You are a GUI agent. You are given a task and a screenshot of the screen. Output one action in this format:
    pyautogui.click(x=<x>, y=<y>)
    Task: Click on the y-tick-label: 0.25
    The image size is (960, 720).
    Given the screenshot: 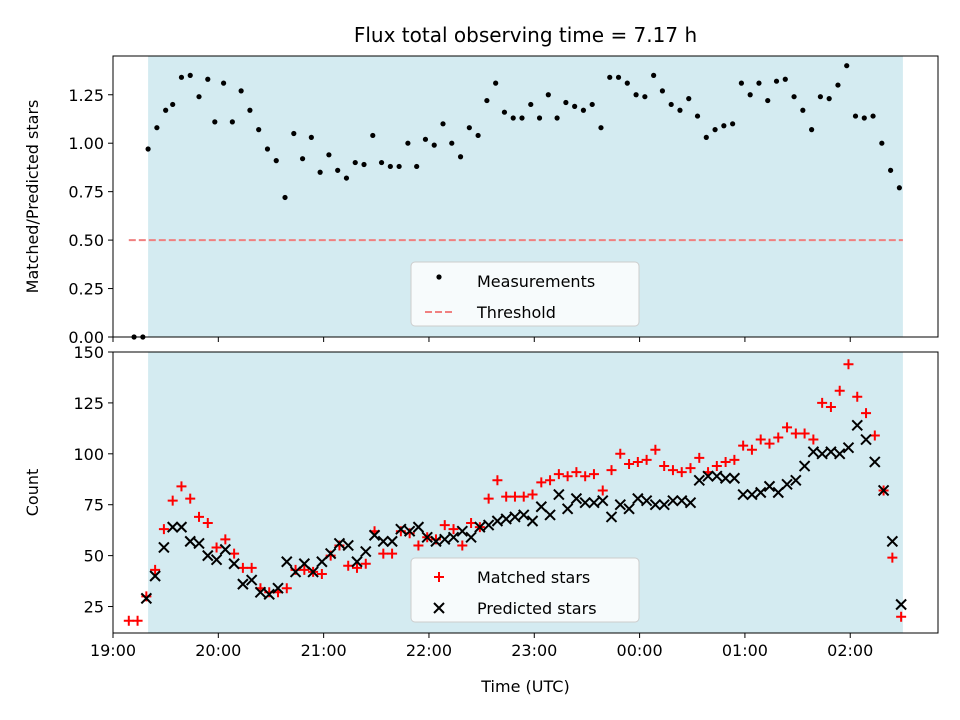 What is the action you would take?
    pyautogui.click(x=86, y=289)
    